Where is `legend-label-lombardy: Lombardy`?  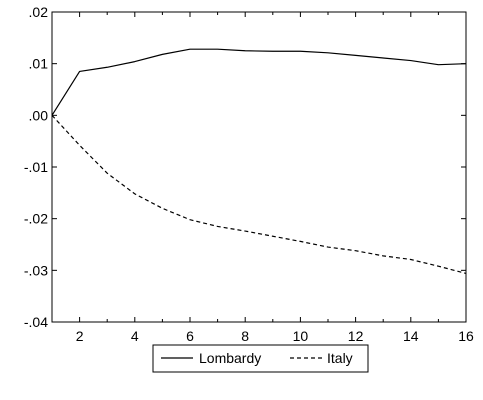 legend-label-lombardy: Lombardy is located at coordinates (230, 358).